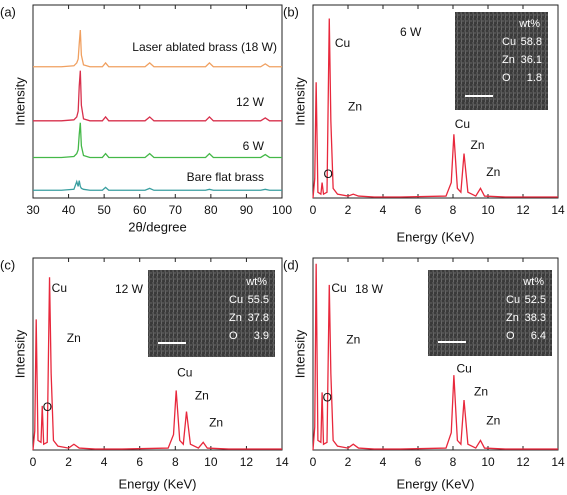 Image resolution: width=567 pixels, height=495 pixels. What do you see at coordinates (204, 47) in the screenshot?
I see `series-label: Laser ablated brass (18 W)` at bounding box center [204, 47].